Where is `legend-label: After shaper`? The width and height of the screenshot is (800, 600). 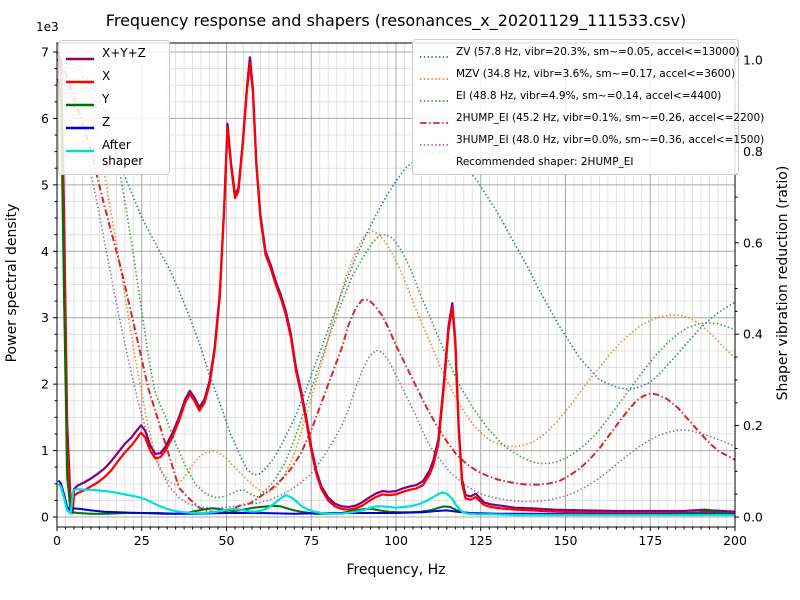 legend-label: After shaper is located at coordinates (123, 153).